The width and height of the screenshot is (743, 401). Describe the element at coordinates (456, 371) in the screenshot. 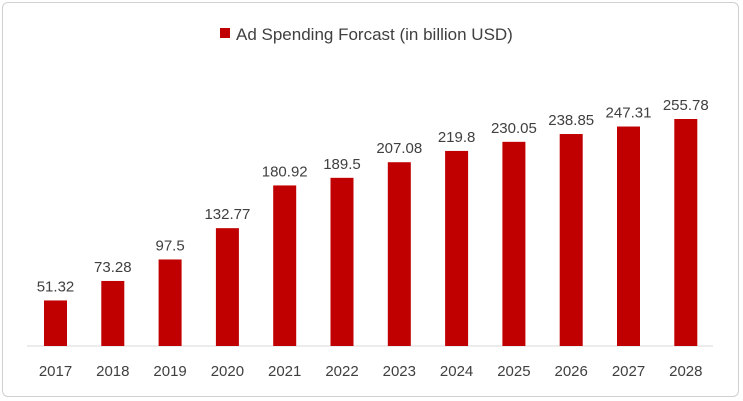

I see `x-tick-label-2024: 2024` at that location.